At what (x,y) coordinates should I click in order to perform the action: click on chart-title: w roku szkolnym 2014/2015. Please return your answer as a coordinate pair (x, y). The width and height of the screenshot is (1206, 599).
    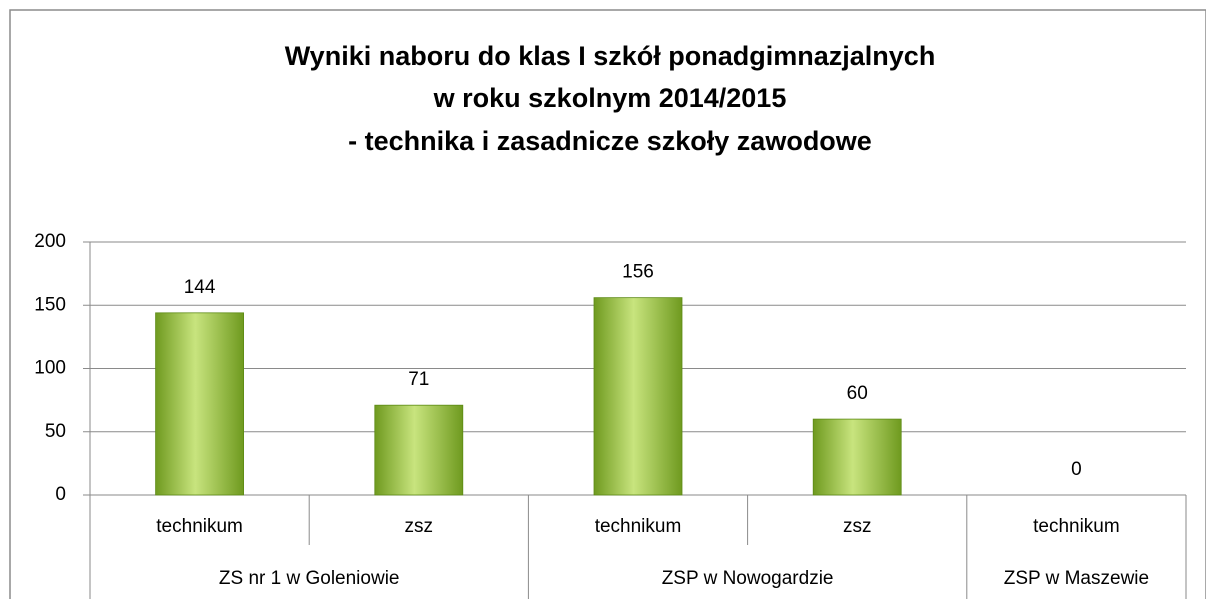
    Looking at the image, I should click on (610, 98).